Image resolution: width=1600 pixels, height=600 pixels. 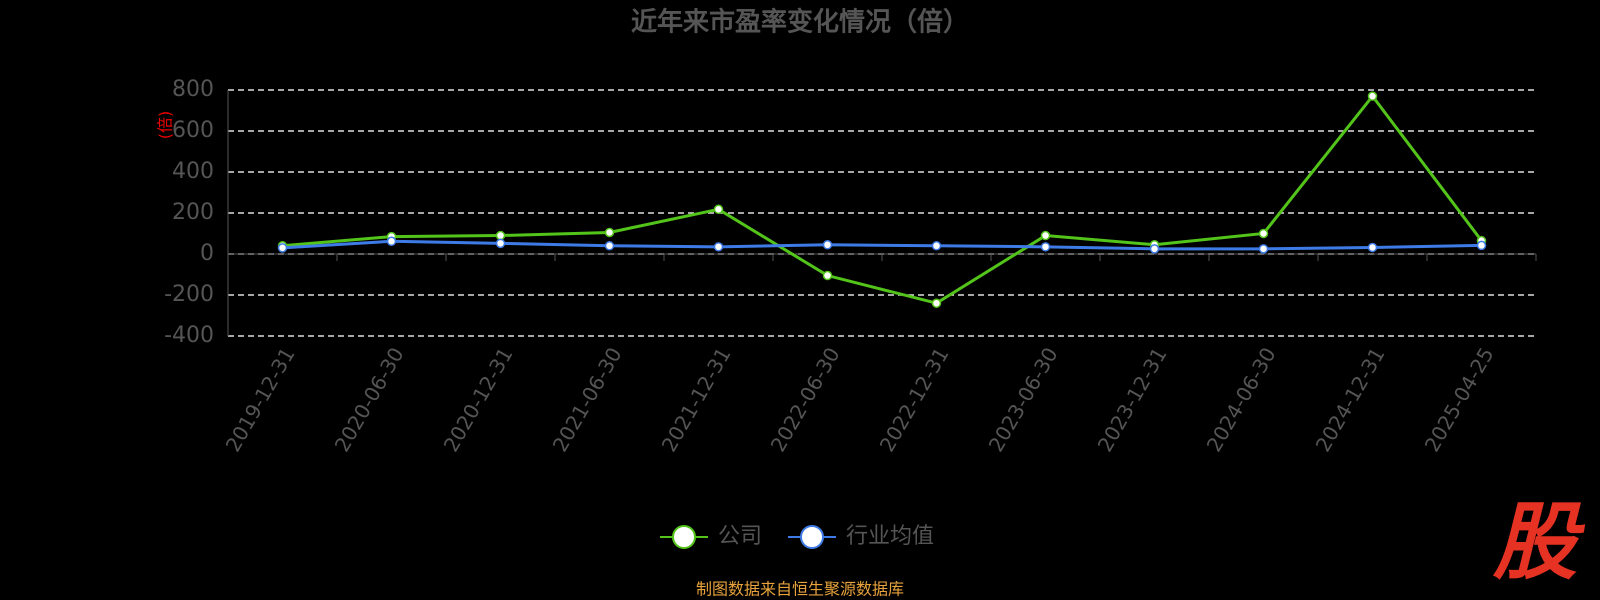 I want to click on x-tick-label: 2024-12-31, so click(x=1350, y=399).